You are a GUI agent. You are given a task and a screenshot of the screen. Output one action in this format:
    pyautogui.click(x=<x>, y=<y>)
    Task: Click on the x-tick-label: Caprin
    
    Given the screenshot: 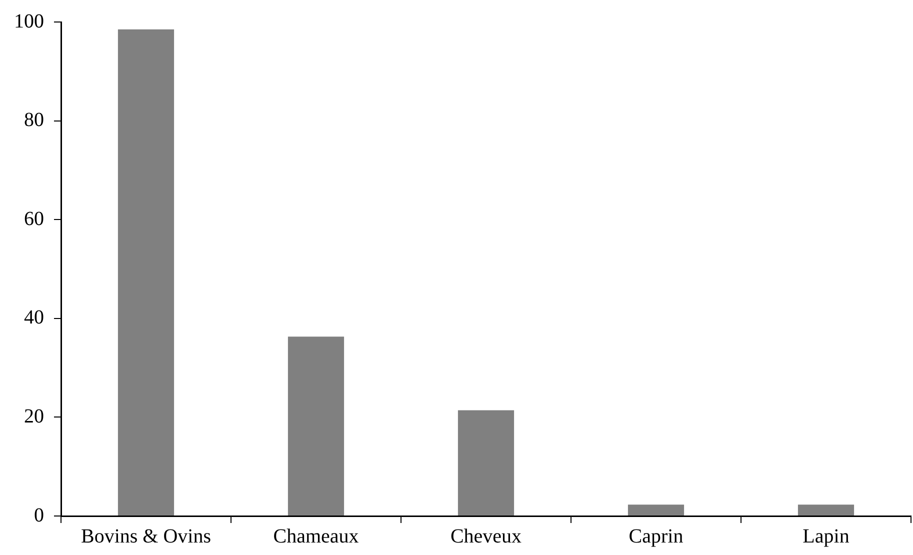 What is the action you would take?
    pyautogui.click(x=656, y=536)
    